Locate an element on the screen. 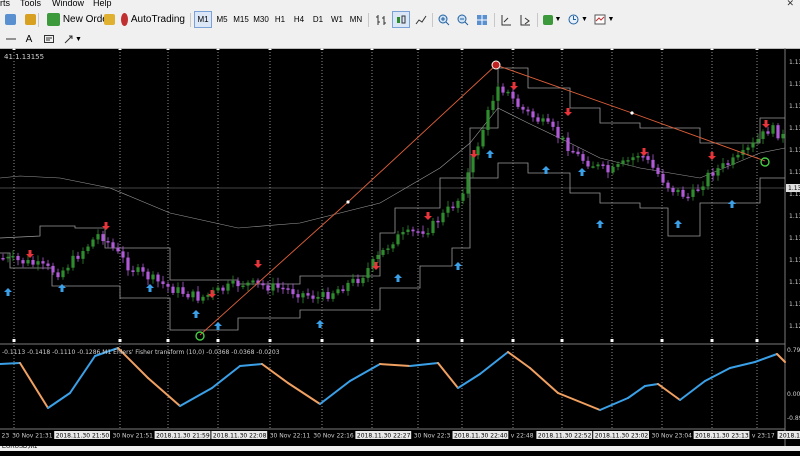  menu-item-charts: rts is located at coordinates (5, 4).